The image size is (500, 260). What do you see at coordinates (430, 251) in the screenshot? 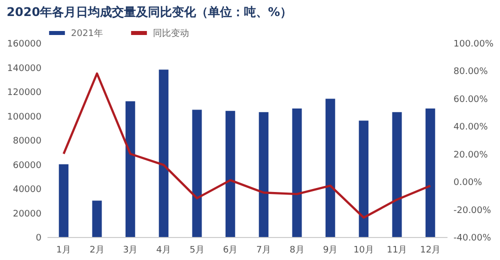
I see `x-tick-label: 12月` at bounding box center [430, 251].